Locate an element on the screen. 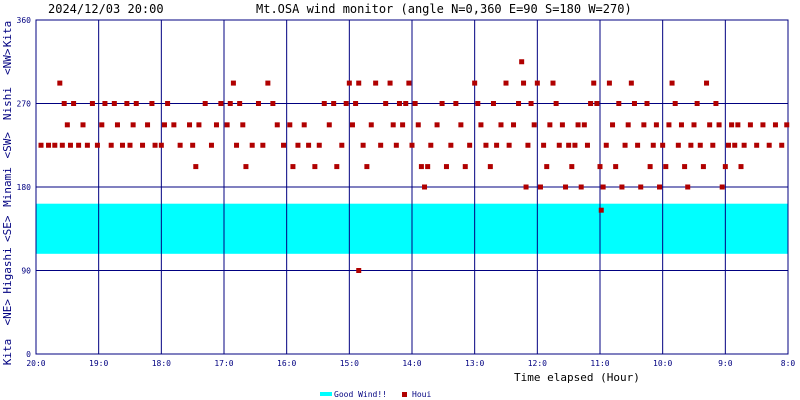 Image resolution: width=800 pixels, height=400 pixels. legend-label-houi: Houi is located at coordinates (421, 394).